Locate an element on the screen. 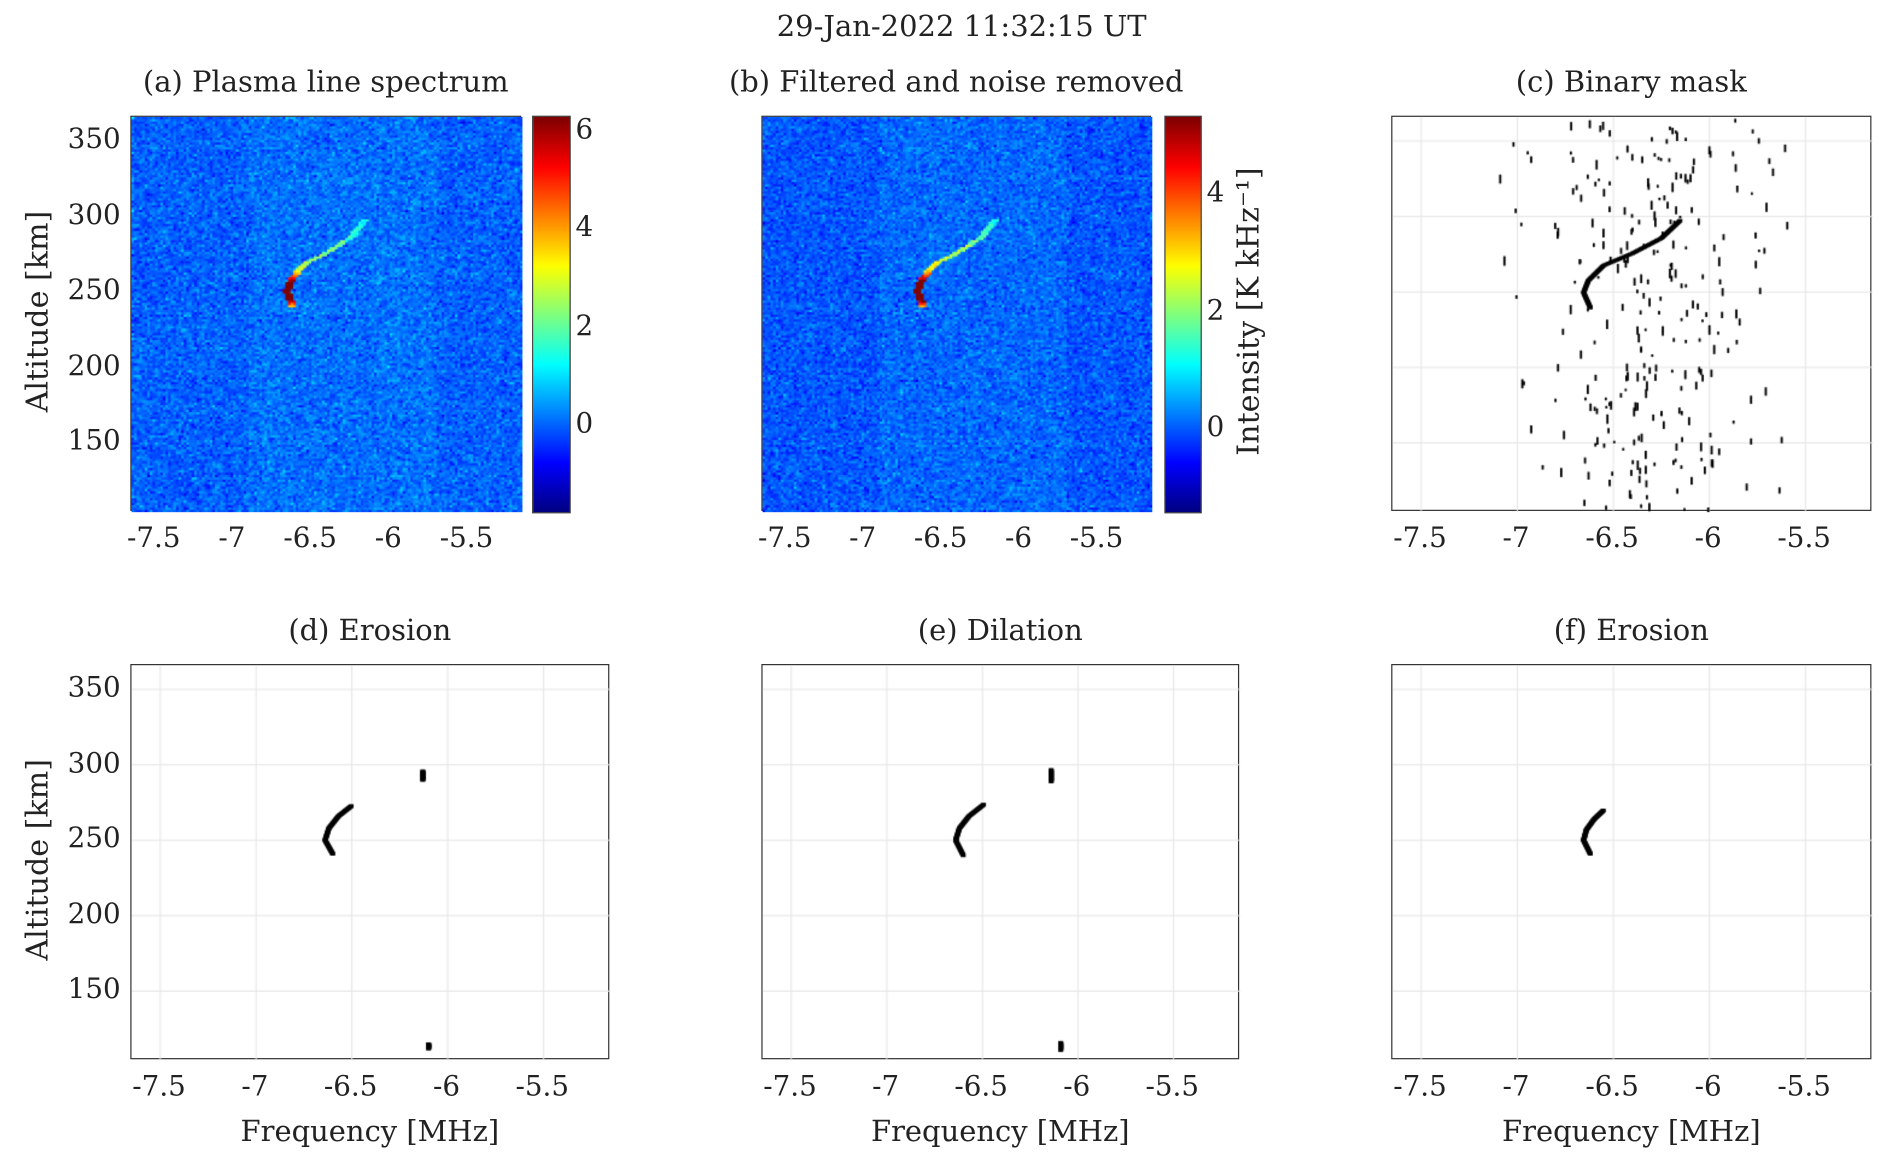 Image resolution: width=1892 pixels, height=1175 pixels. panel-title: (a) Plasma line spectrum is located at coordinates (325, 82).